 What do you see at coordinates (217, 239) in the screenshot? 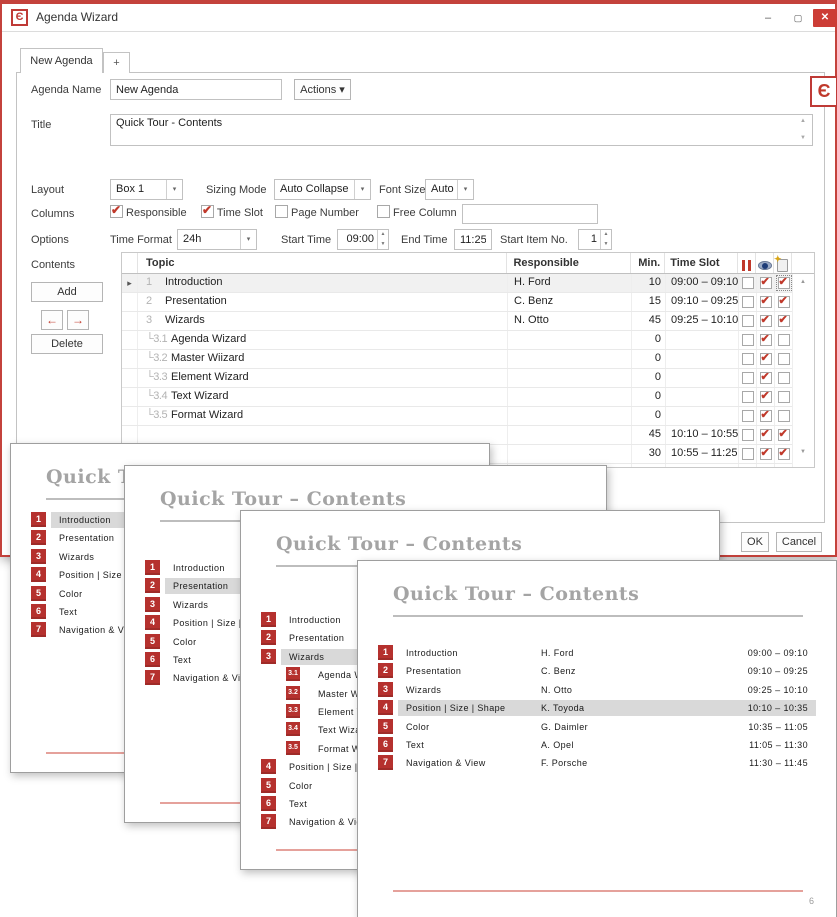
I see `time-format-dropdown: 24h ▾` at bounding box center [217, 239].